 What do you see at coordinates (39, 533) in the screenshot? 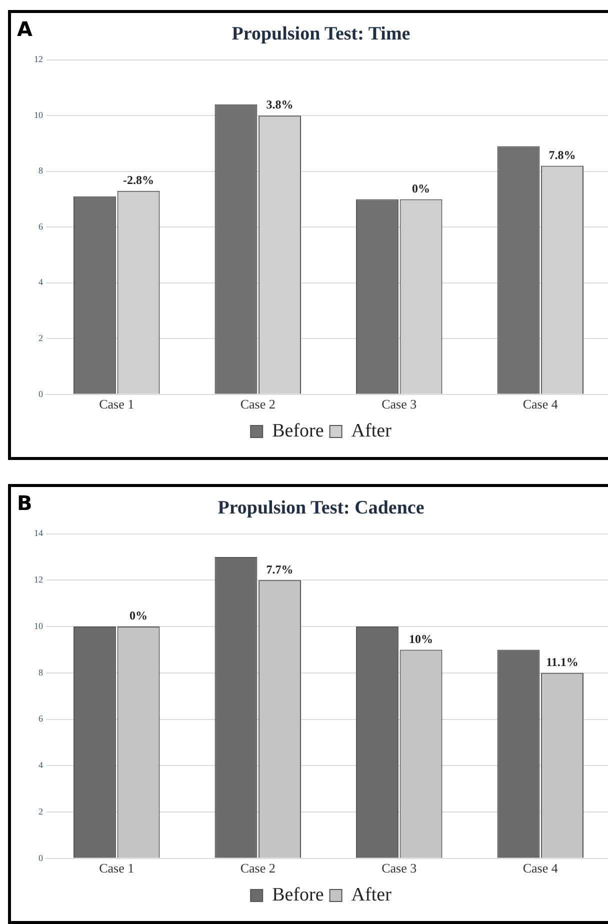
I see `y-tick-label: 14` at bounding box center [39, 533].